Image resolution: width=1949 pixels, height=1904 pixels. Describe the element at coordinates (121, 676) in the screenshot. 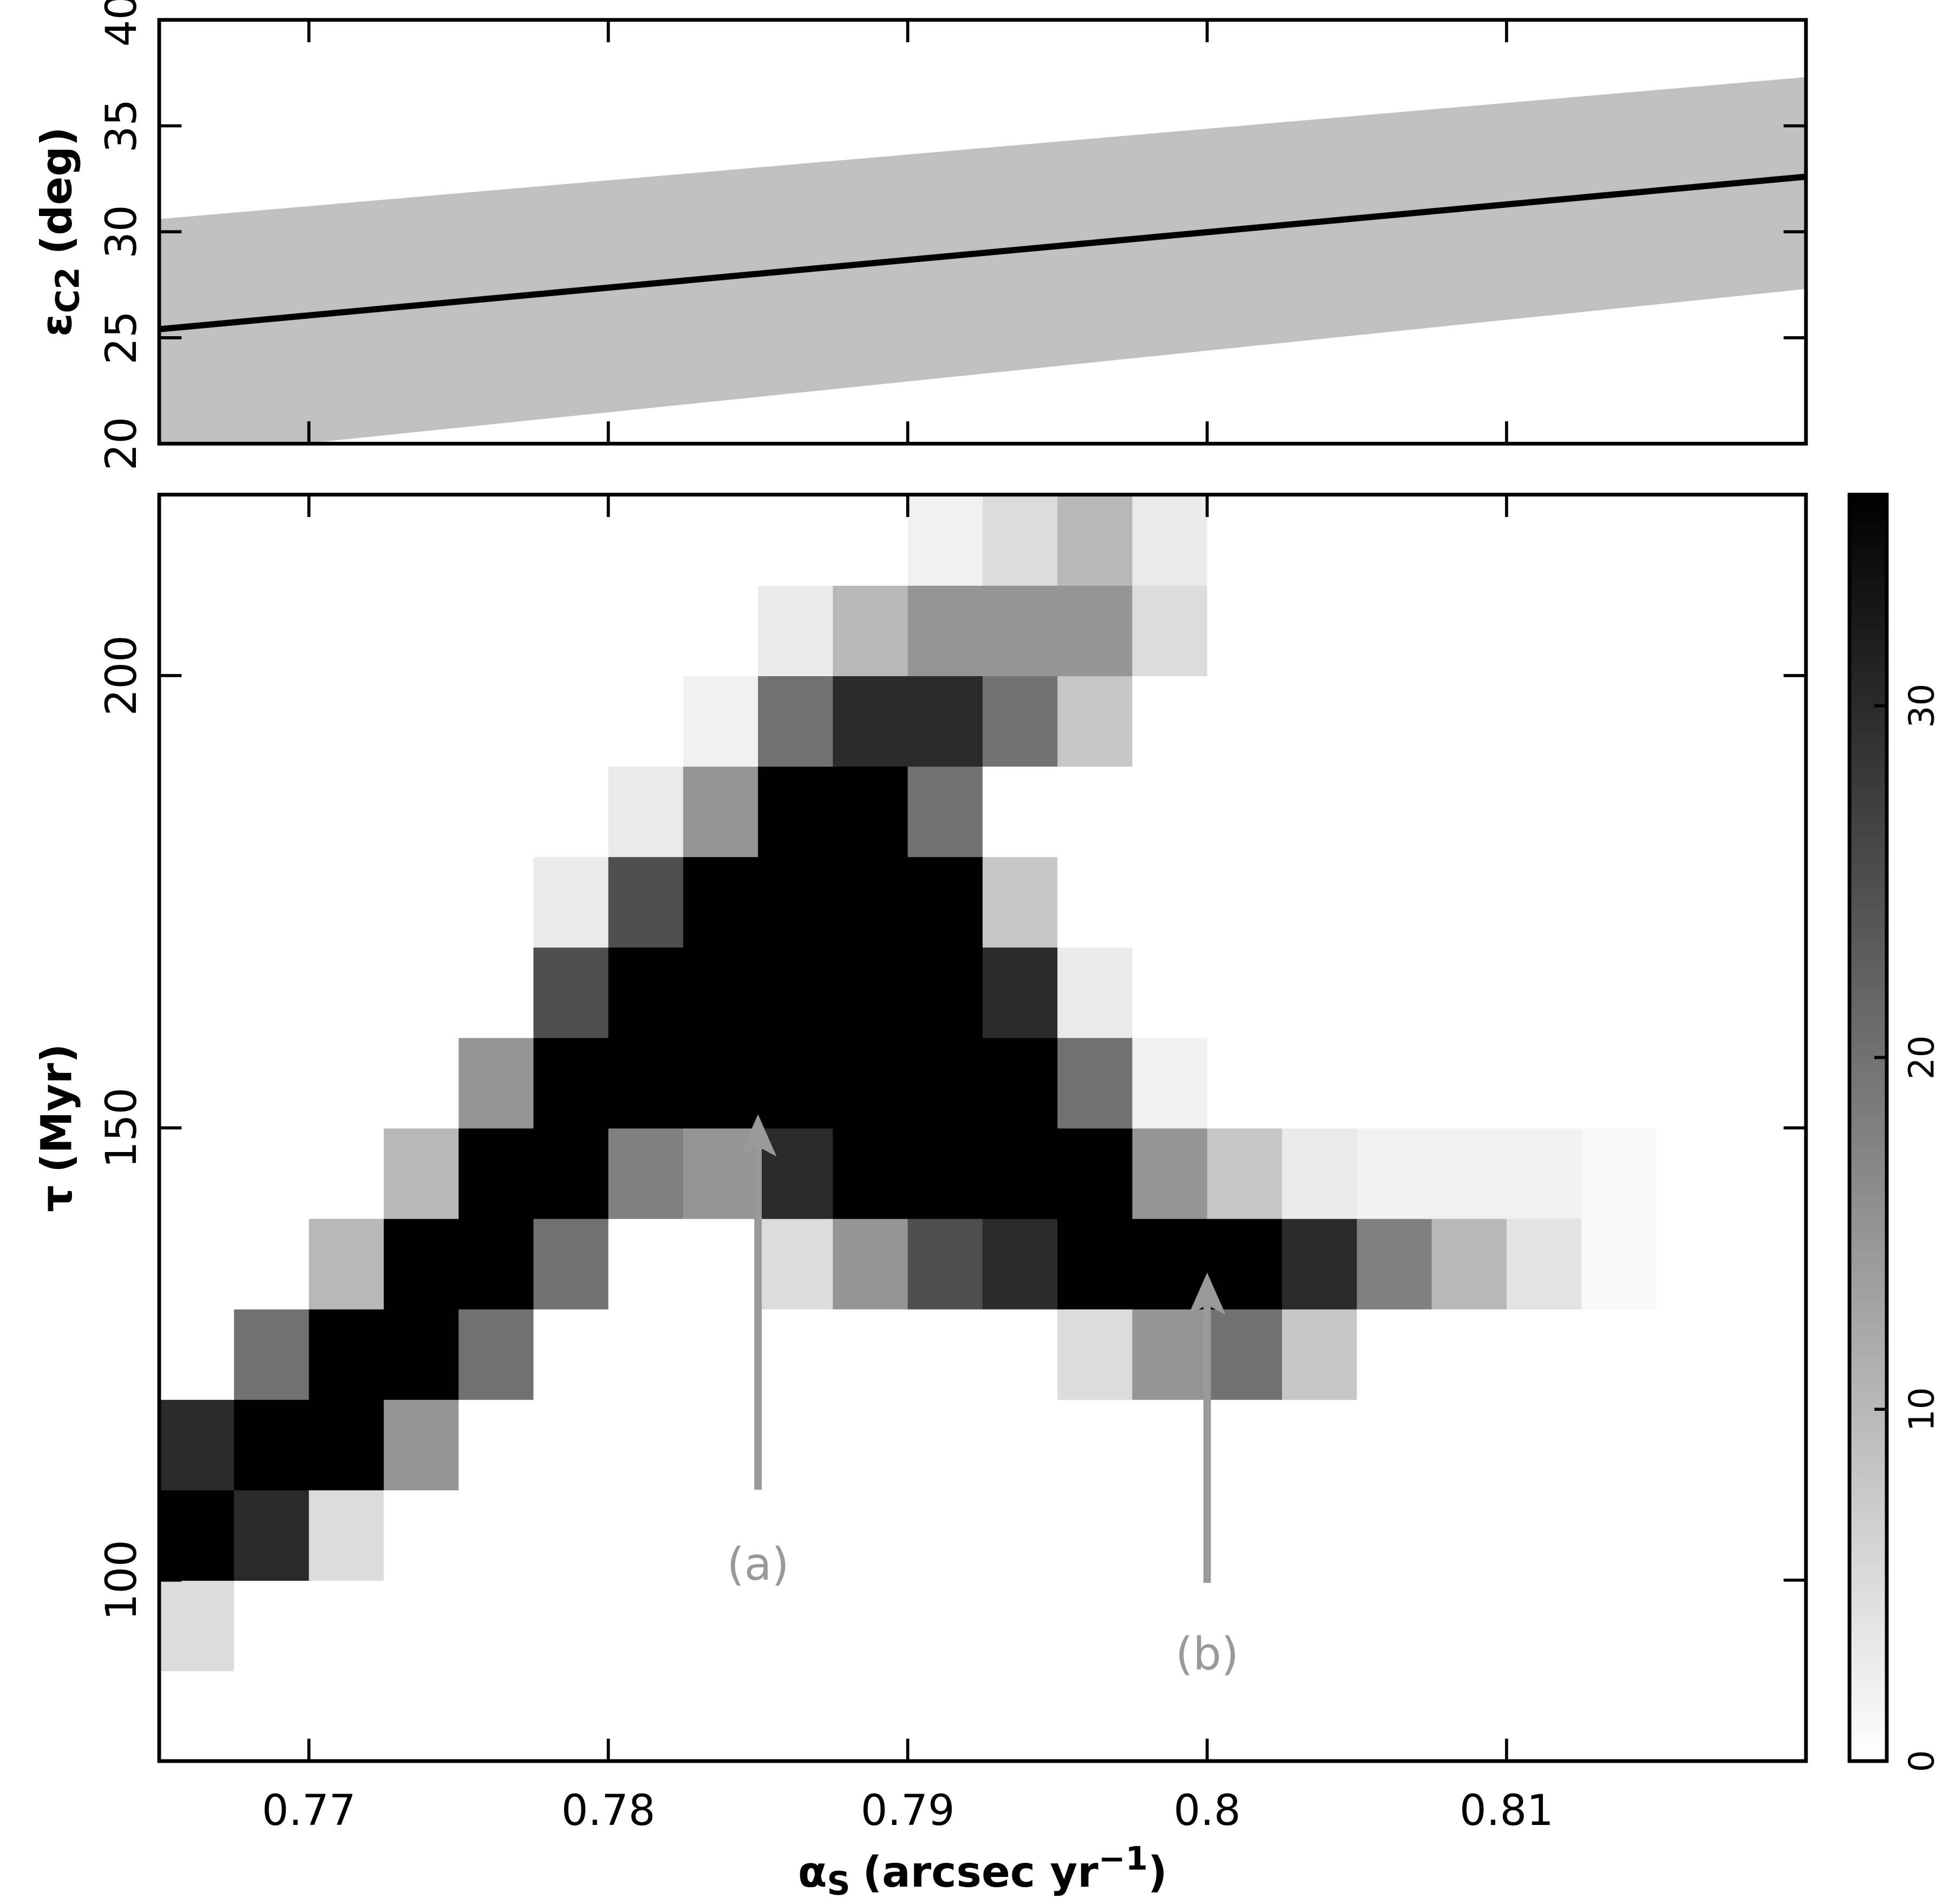

I see `y-tick-label: 200` at that location.